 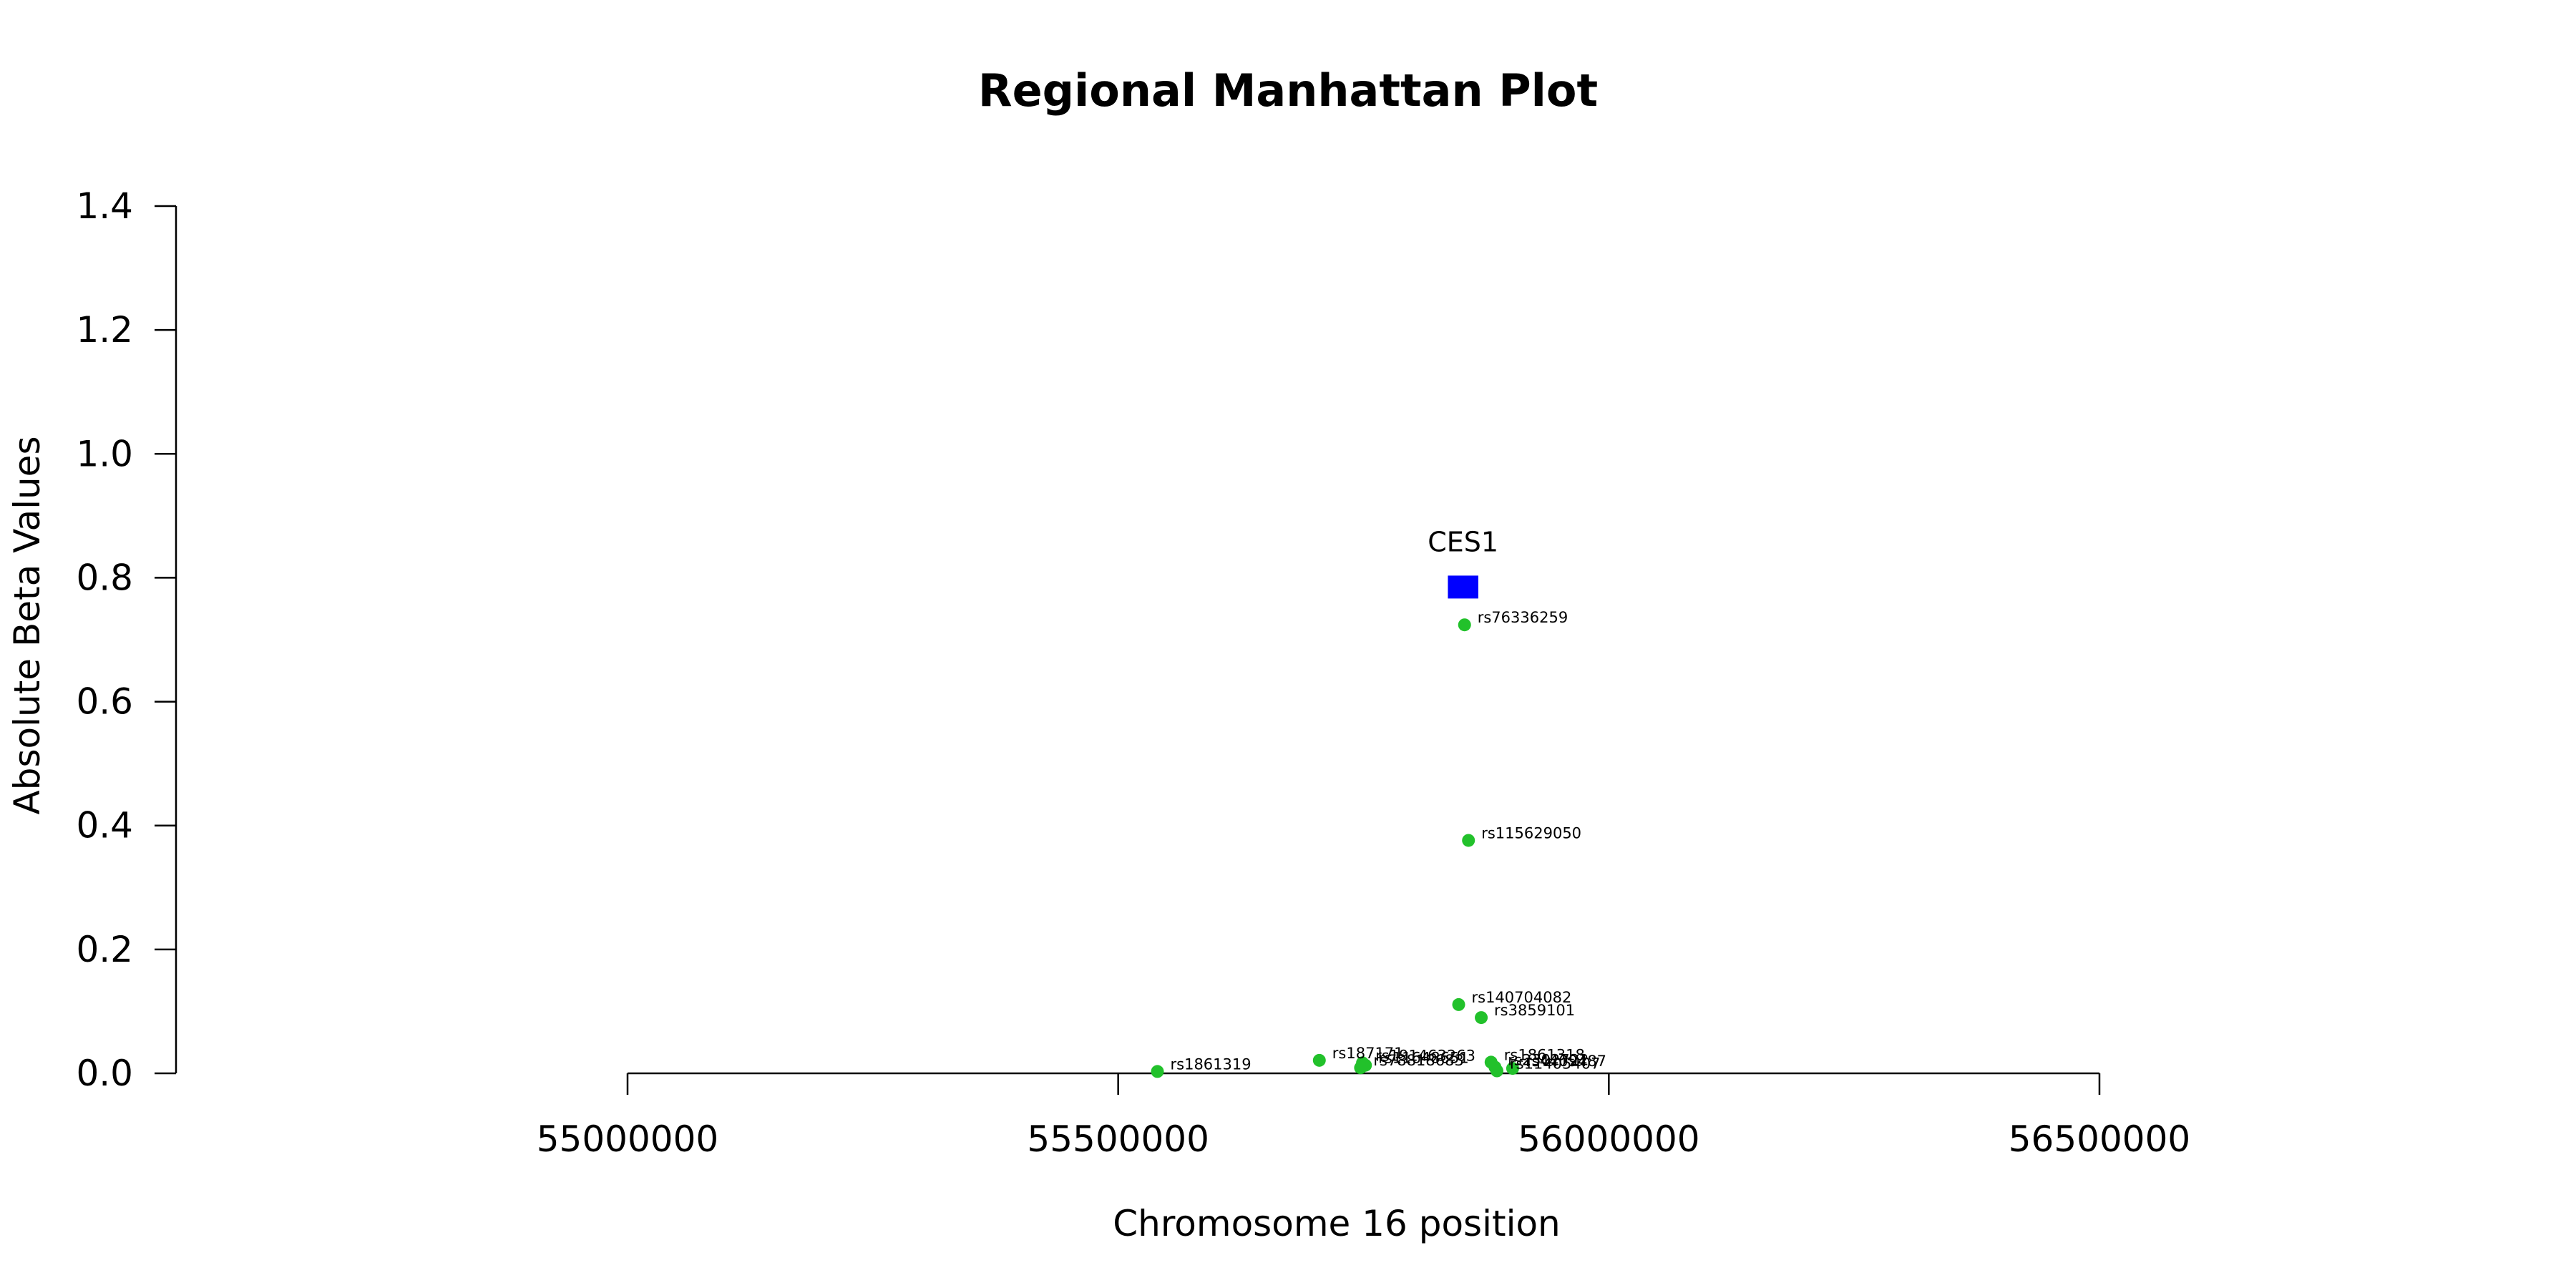 What do you see at coordinates (1368, 1053) in the screenshot?
I see `snp-label: rs187171` at bounding box center [1368, 1053].